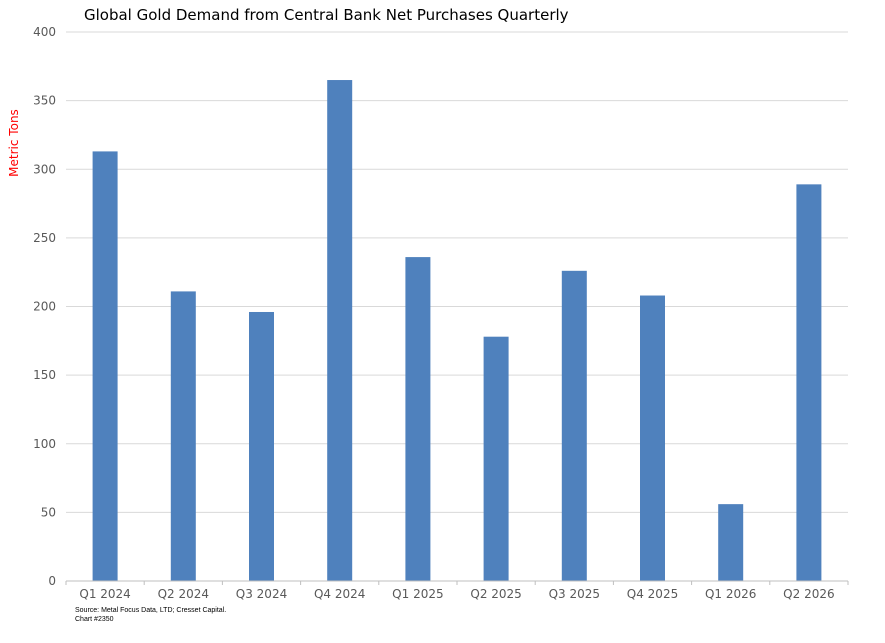 The width and height of the screenshot is (885, 643). Describe the element at coordinates (495, 594) in the screenshot. I see `x-tick-label: Q2 2025` at that location.